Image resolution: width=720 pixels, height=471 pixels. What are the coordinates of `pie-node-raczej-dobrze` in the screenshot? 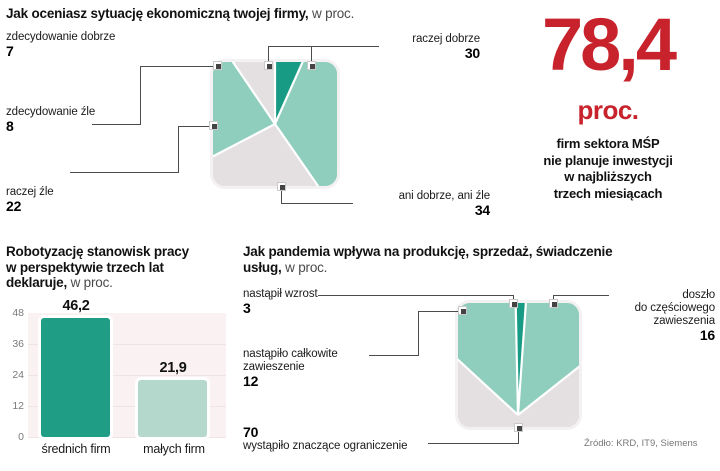 It's located at (268, 65).